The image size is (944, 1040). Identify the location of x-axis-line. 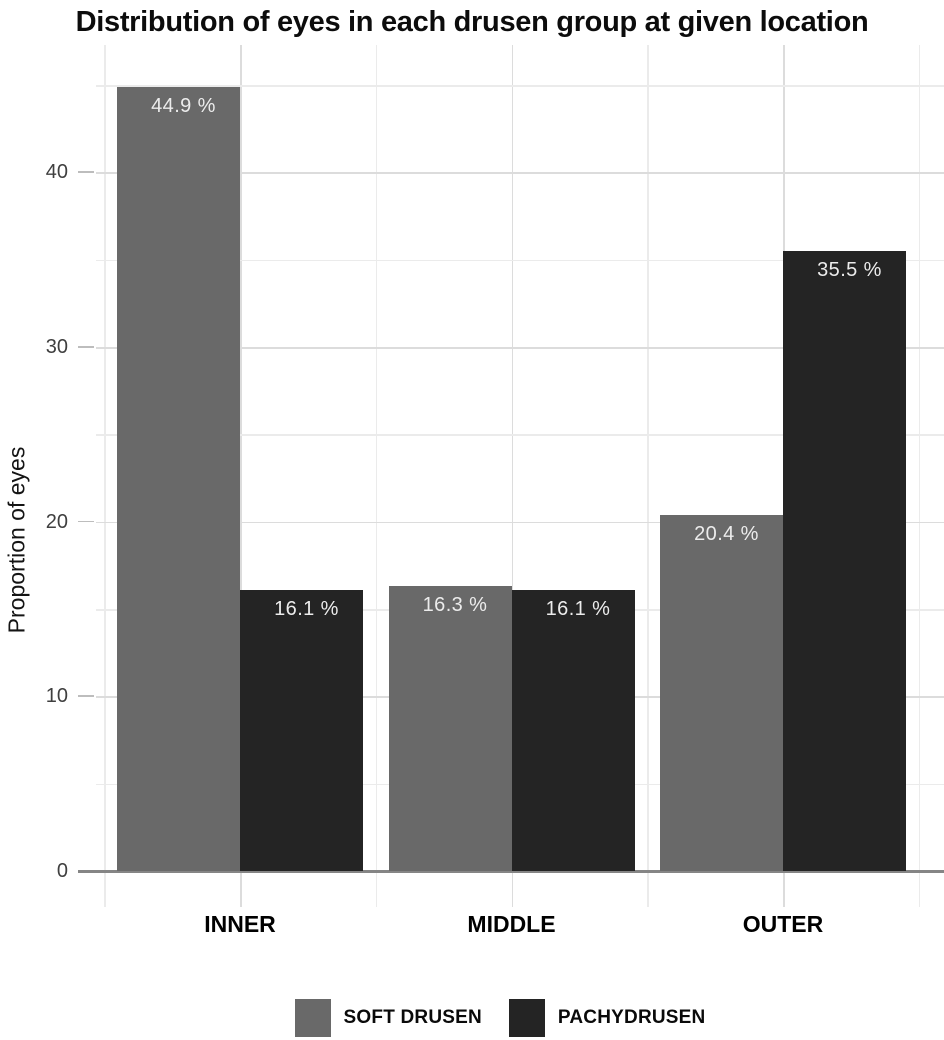
(511, 871).